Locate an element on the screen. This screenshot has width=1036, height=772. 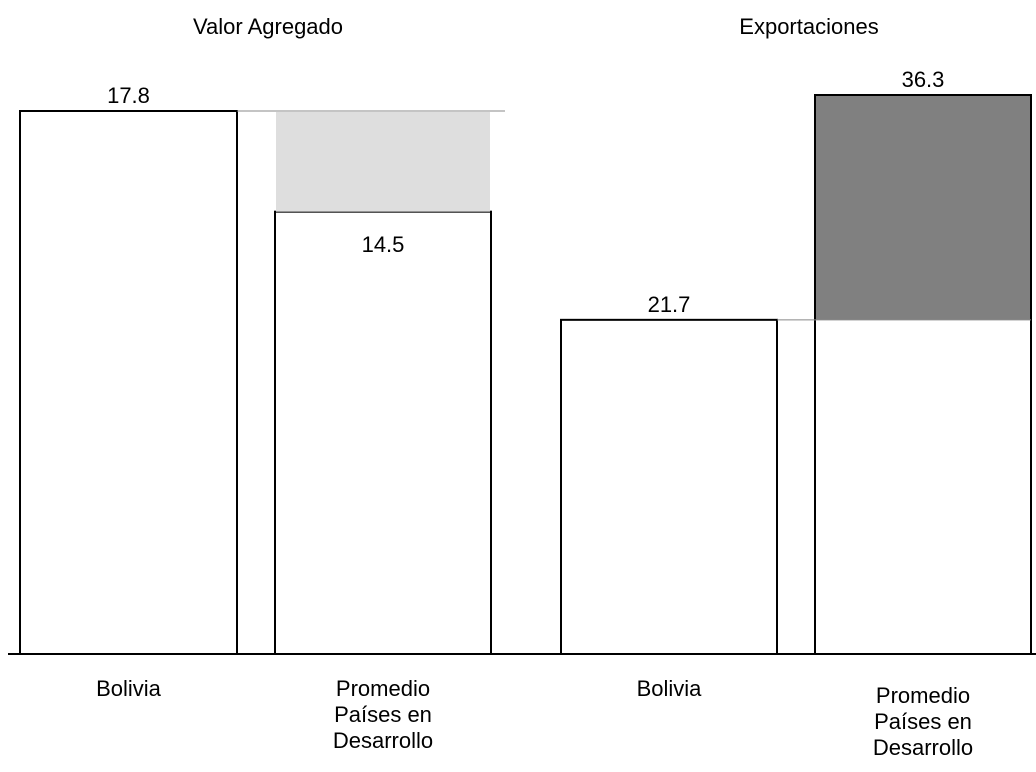
value-label: 17.8 is located at coordinates (128, 95).